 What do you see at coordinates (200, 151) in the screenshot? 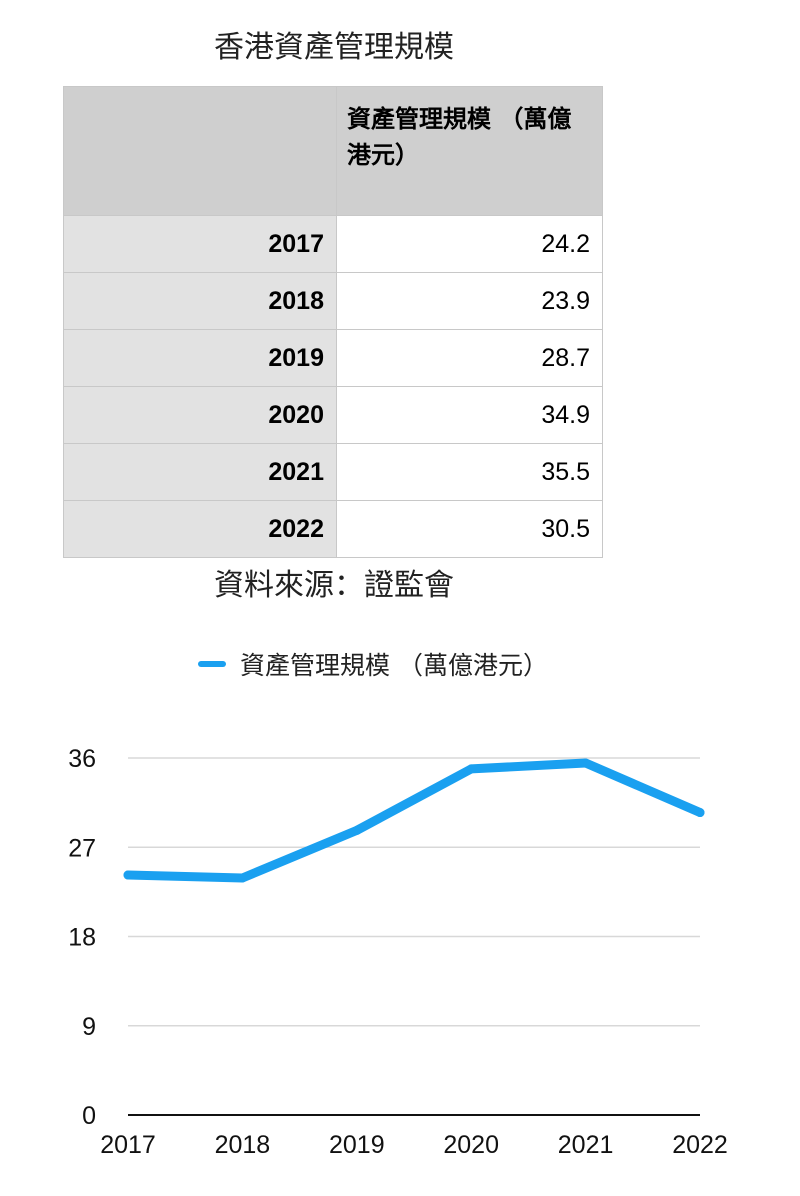
I see `table-corner-cell` at bounding box center [200, 151].